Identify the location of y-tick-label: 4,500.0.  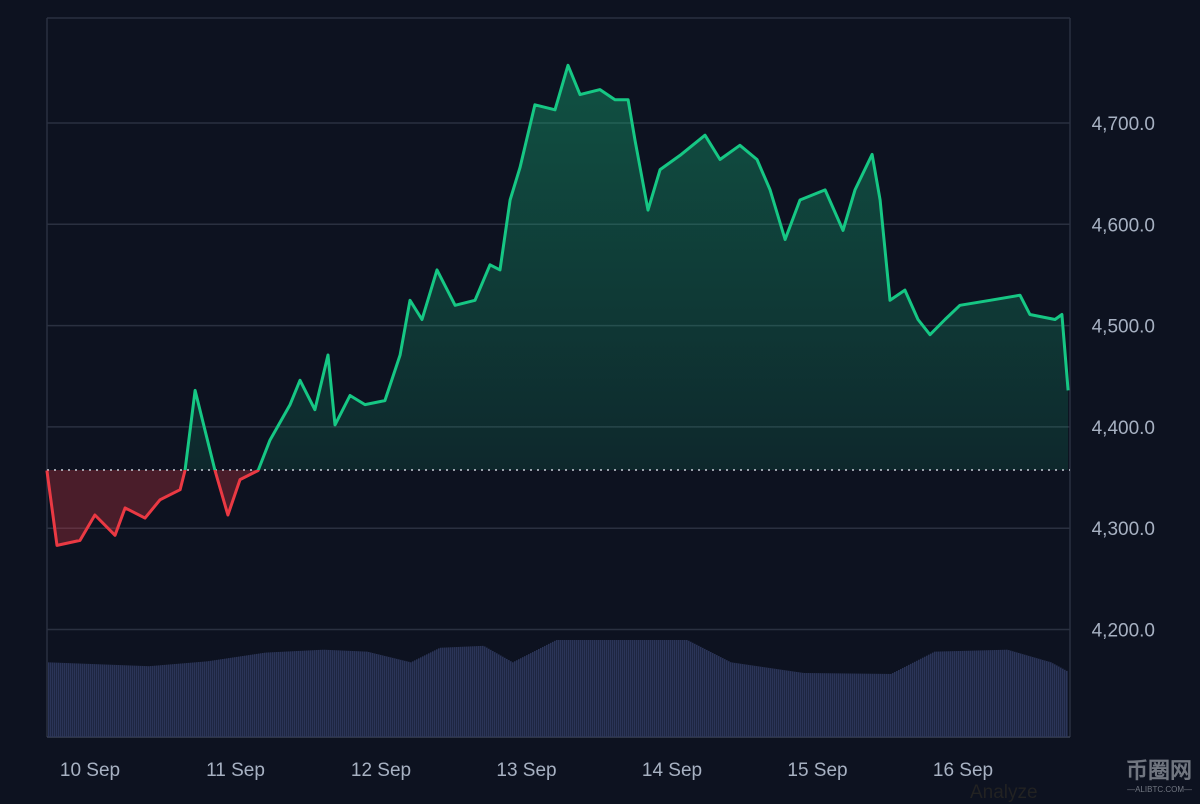
(1123, 327).